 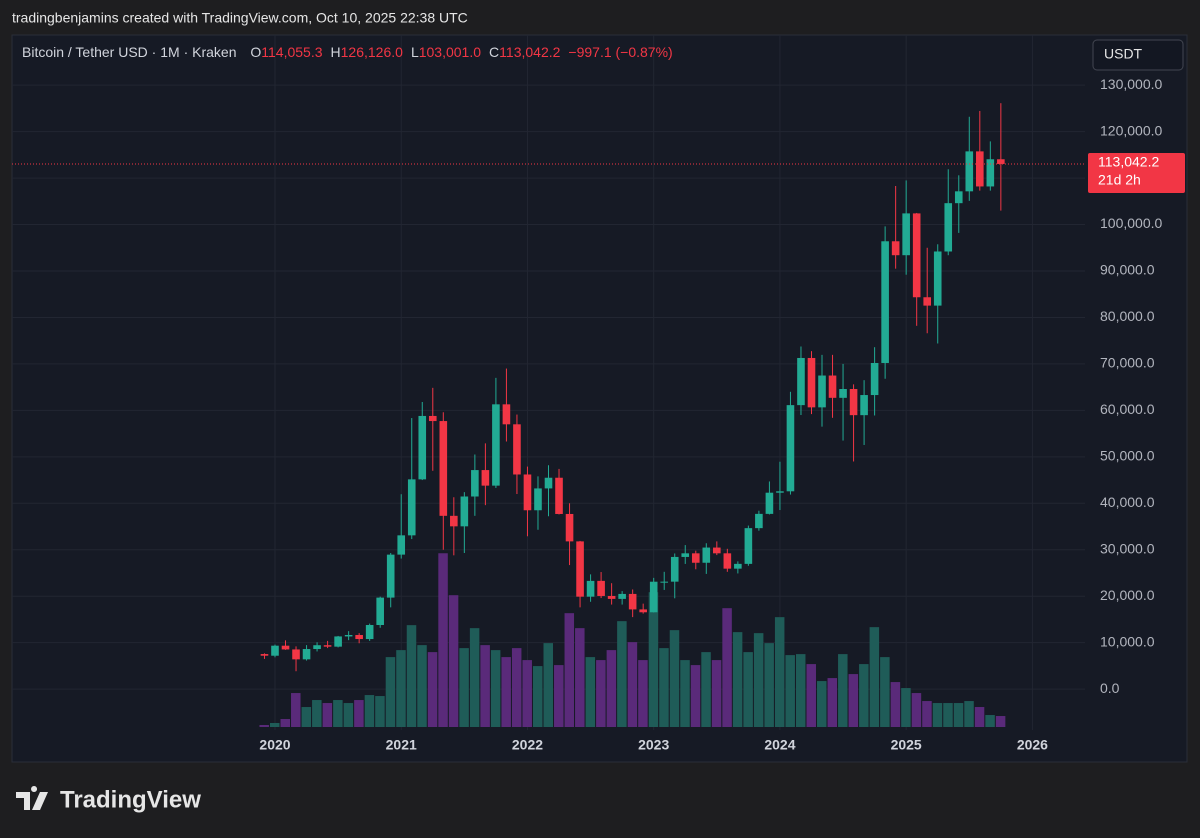 I want to click on x-tick-label: 2020, so click(x=274, y=745).